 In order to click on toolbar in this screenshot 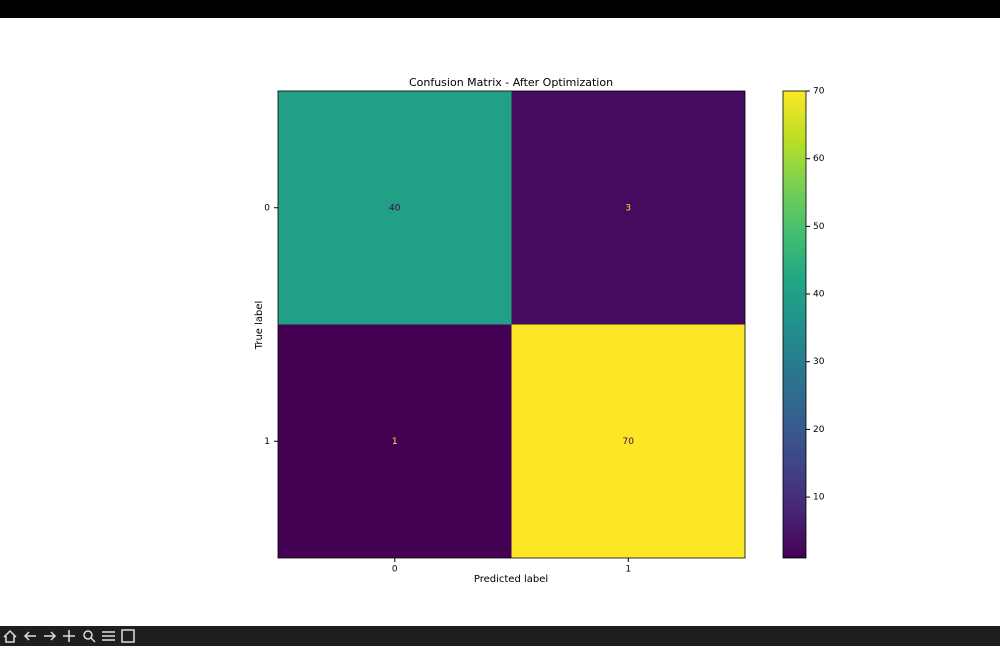, I will do `click(500, 636)`.